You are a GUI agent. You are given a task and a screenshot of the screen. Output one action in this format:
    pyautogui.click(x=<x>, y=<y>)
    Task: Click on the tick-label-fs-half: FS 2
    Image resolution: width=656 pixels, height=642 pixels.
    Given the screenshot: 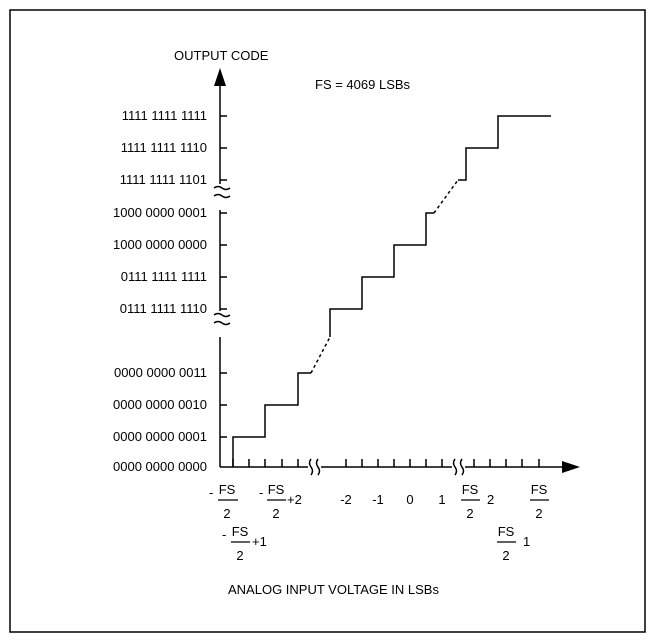 What is the action you would take?
    pyautogui.click(x=539, y=501)
    